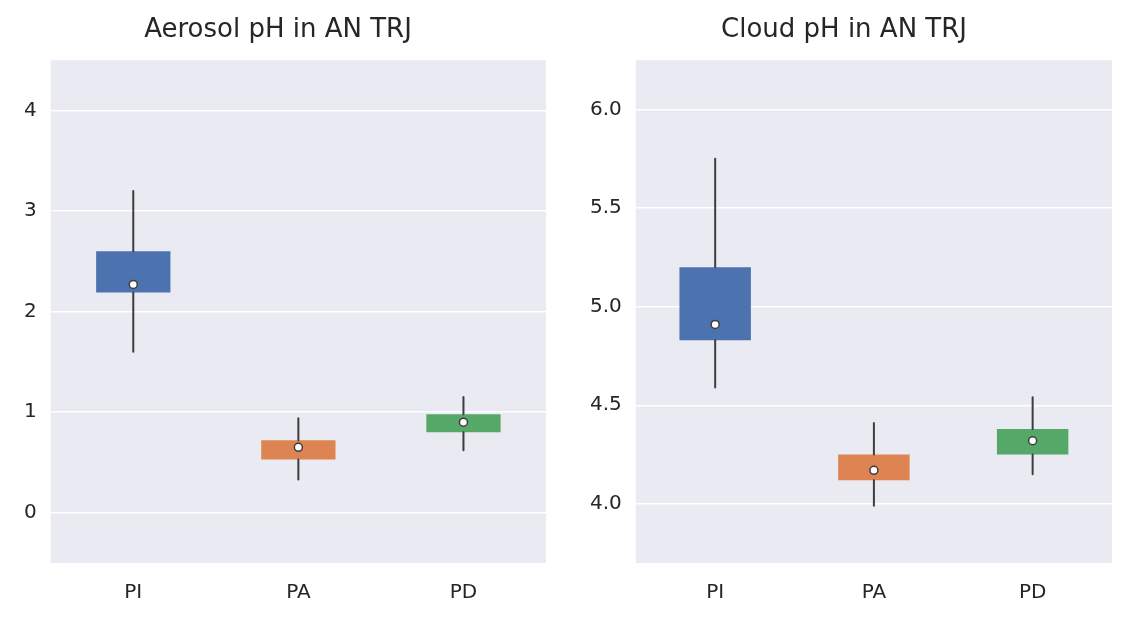 This screenshot has height=625, width=1133. I want to click on y-tick-label: 4, so click(30, 108).